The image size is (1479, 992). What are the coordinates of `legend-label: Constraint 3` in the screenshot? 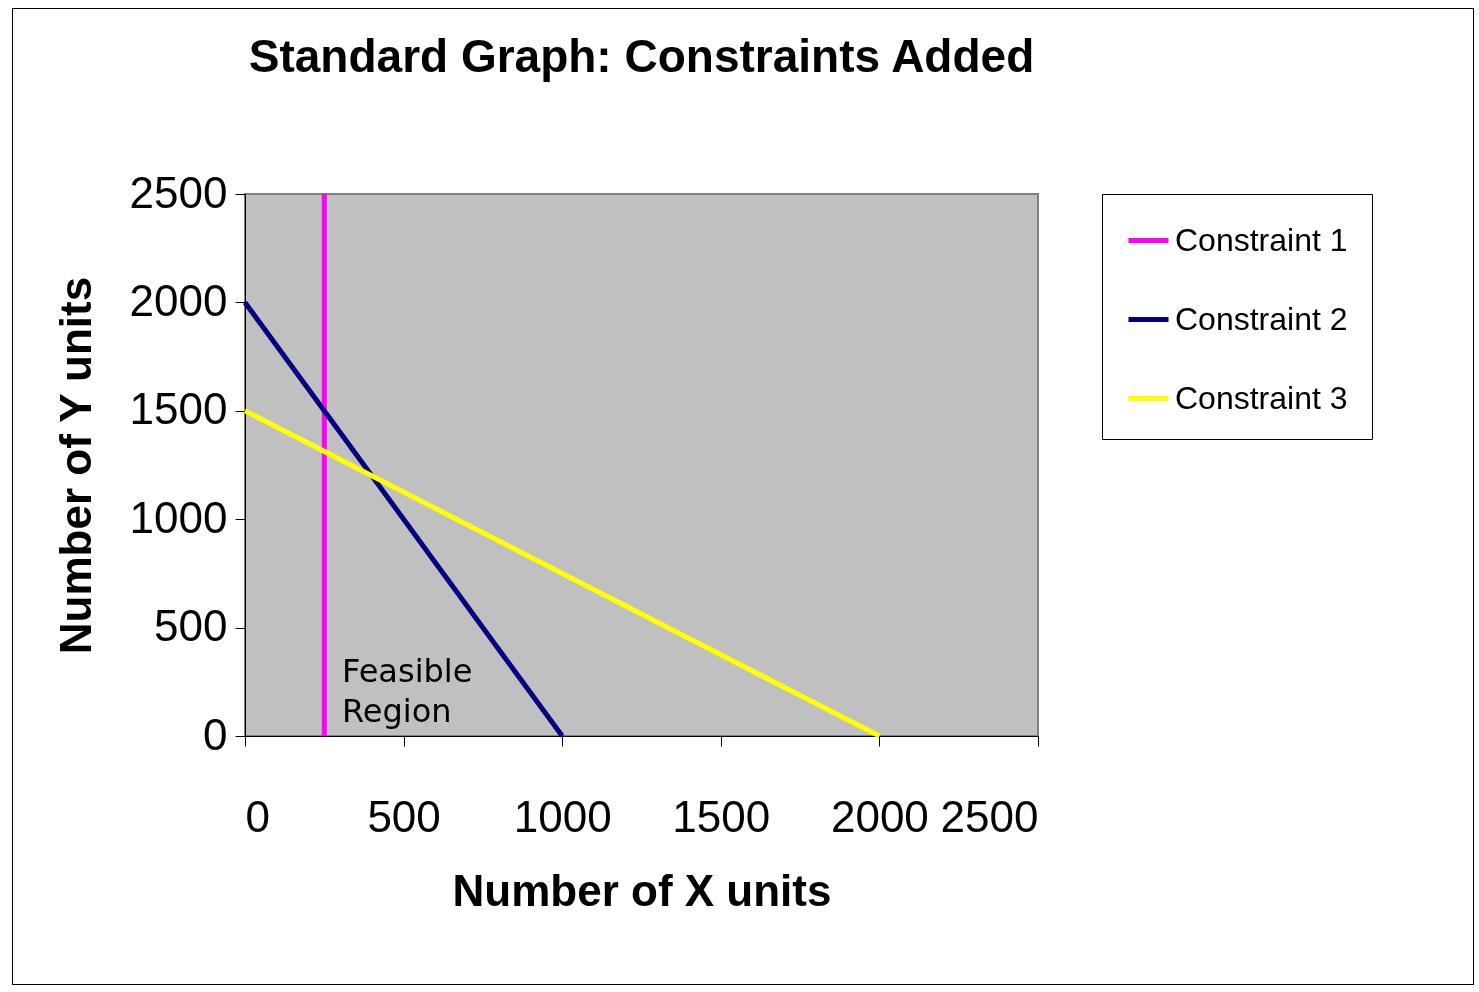 It's located at (1261, 397).